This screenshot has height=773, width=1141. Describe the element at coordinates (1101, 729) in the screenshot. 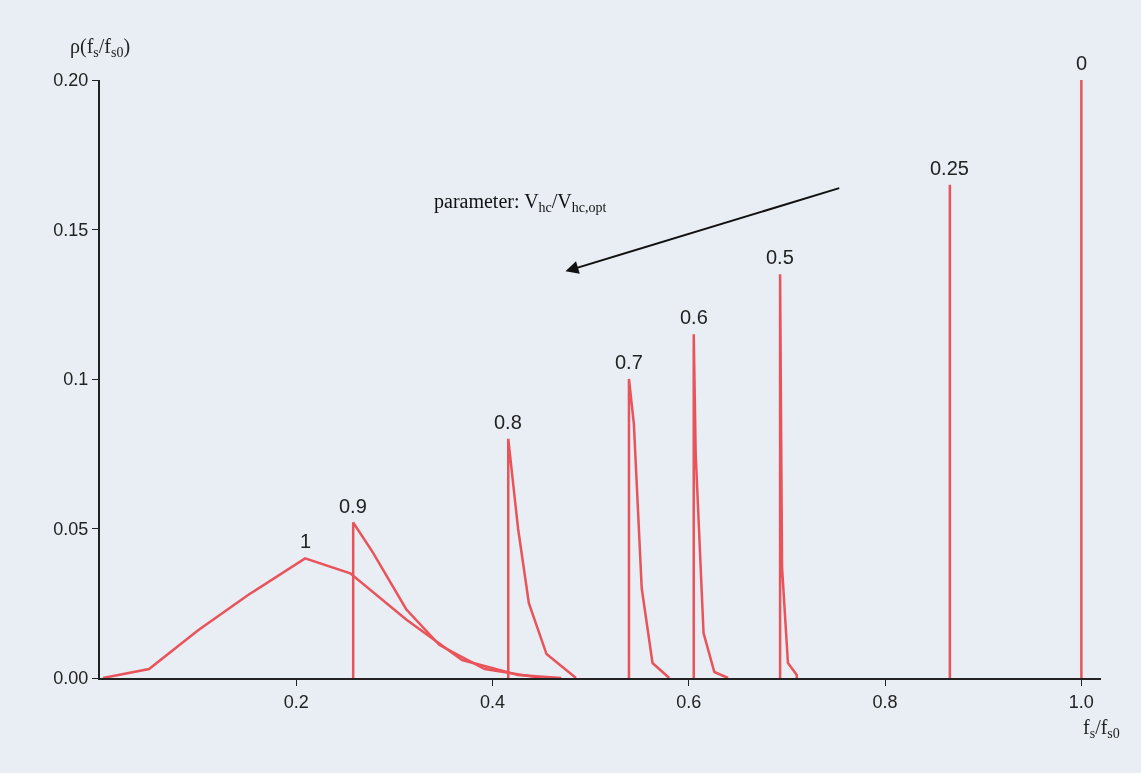

I see `x-axis-title: f$_{s}$/f$_{s0}$` at that location.